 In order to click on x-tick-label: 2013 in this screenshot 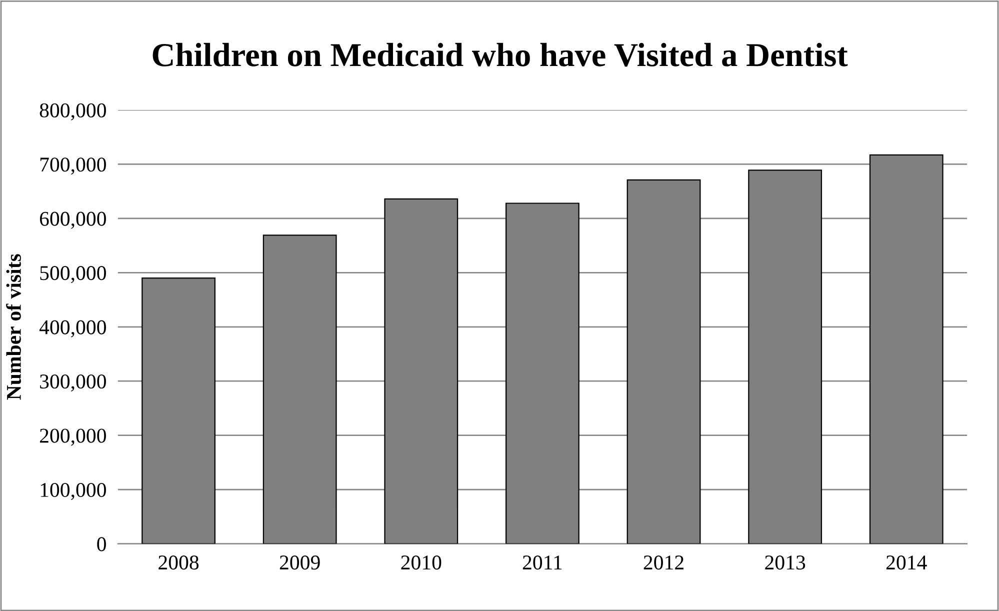, I will do `click(785, 563)`.